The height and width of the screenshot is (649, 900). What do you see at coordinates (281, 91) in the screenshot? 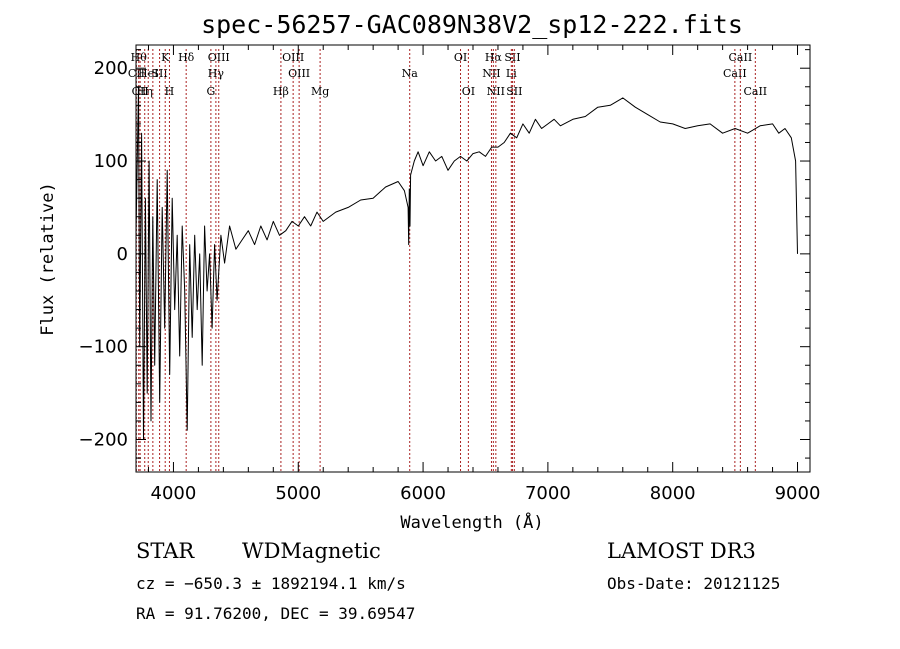
I see `spectral-line-label: Hβ` at bounding box center [281, 91].